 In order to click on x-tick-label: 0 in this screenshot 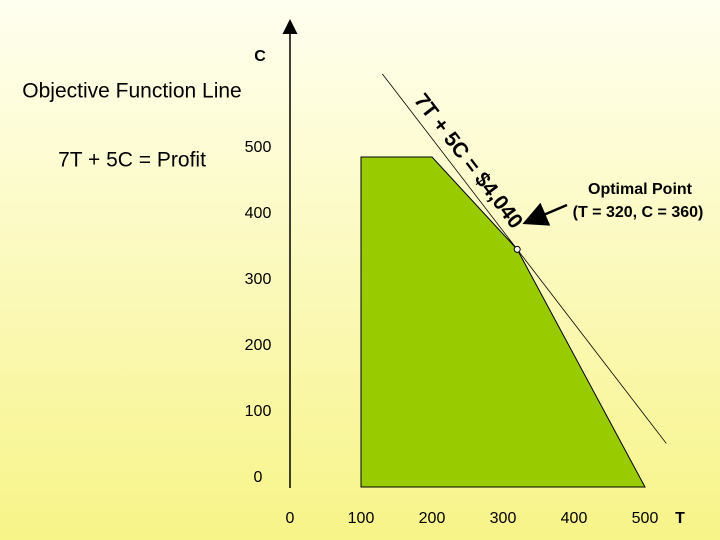, I will do `click(290, 518)`.